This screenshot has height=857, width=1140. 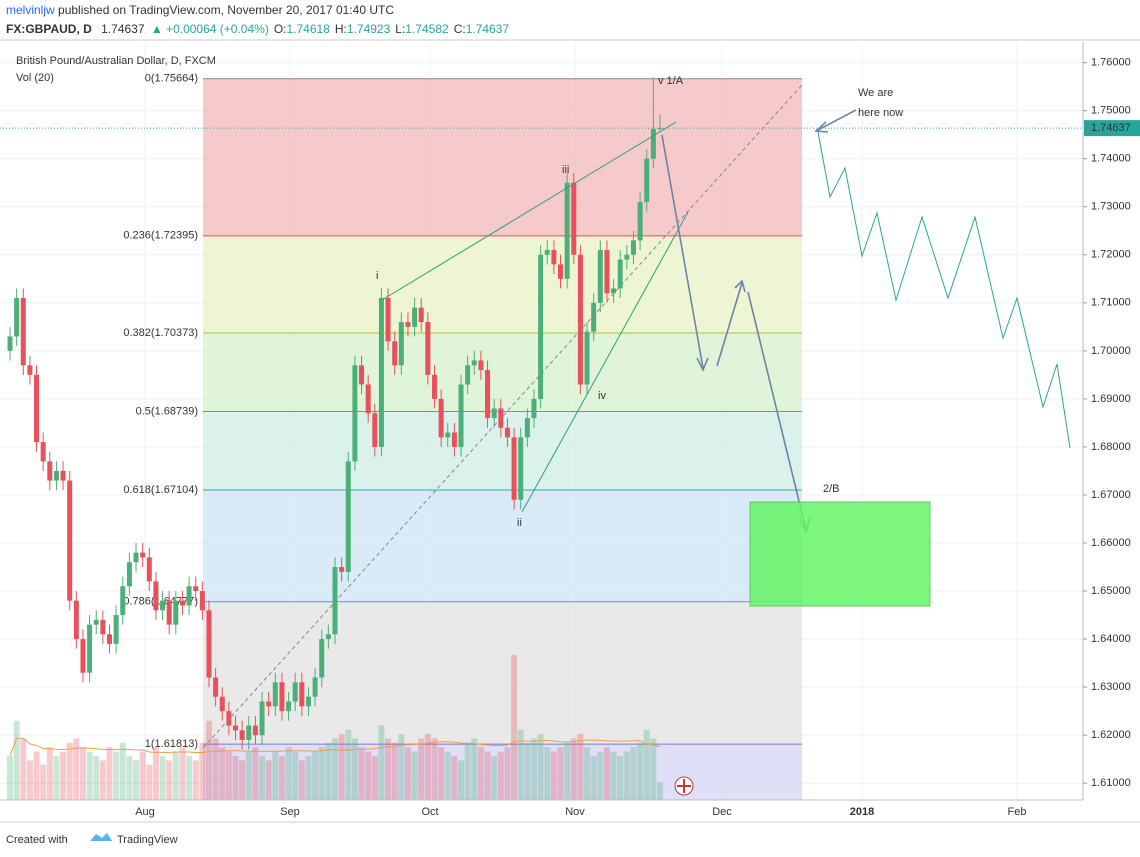 What do you see at coordinates (575, 812) in the screenshot?
I see `x-tick-label: Nov` at bounding box center [575, 812].